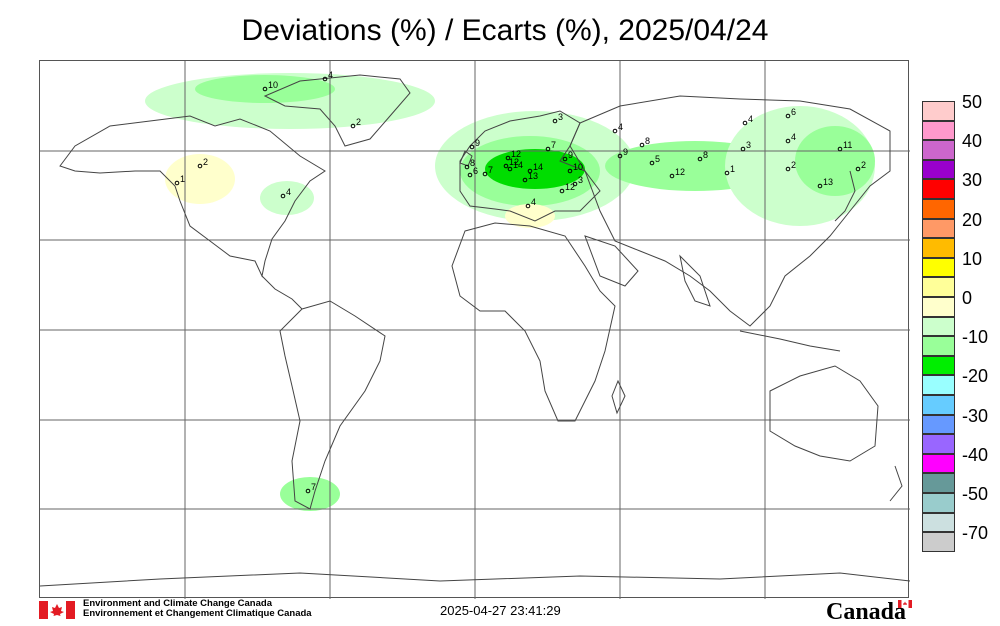  I want to click on north-america-shade, so click(200, 179).